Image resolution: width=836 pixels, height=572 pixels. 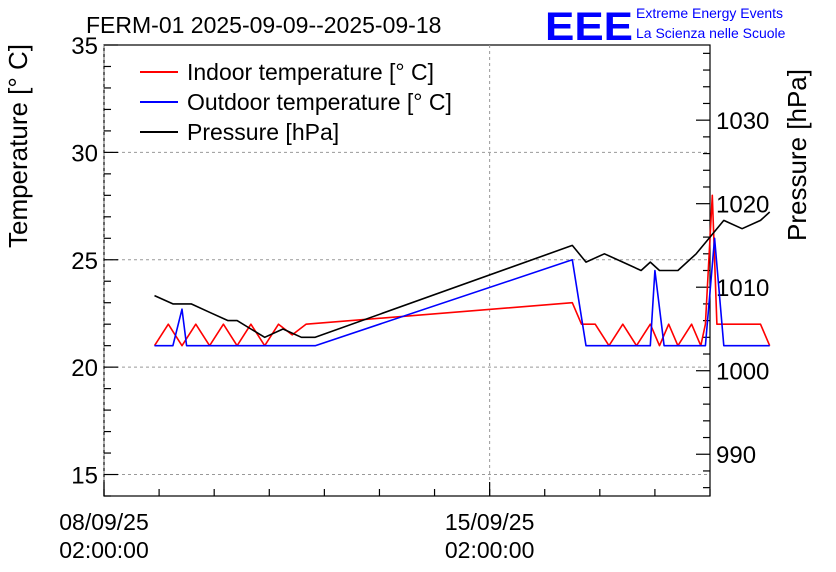 I want to click on right-axis: 990 1000 1010 1020 1030, so click(x=732, y=270).